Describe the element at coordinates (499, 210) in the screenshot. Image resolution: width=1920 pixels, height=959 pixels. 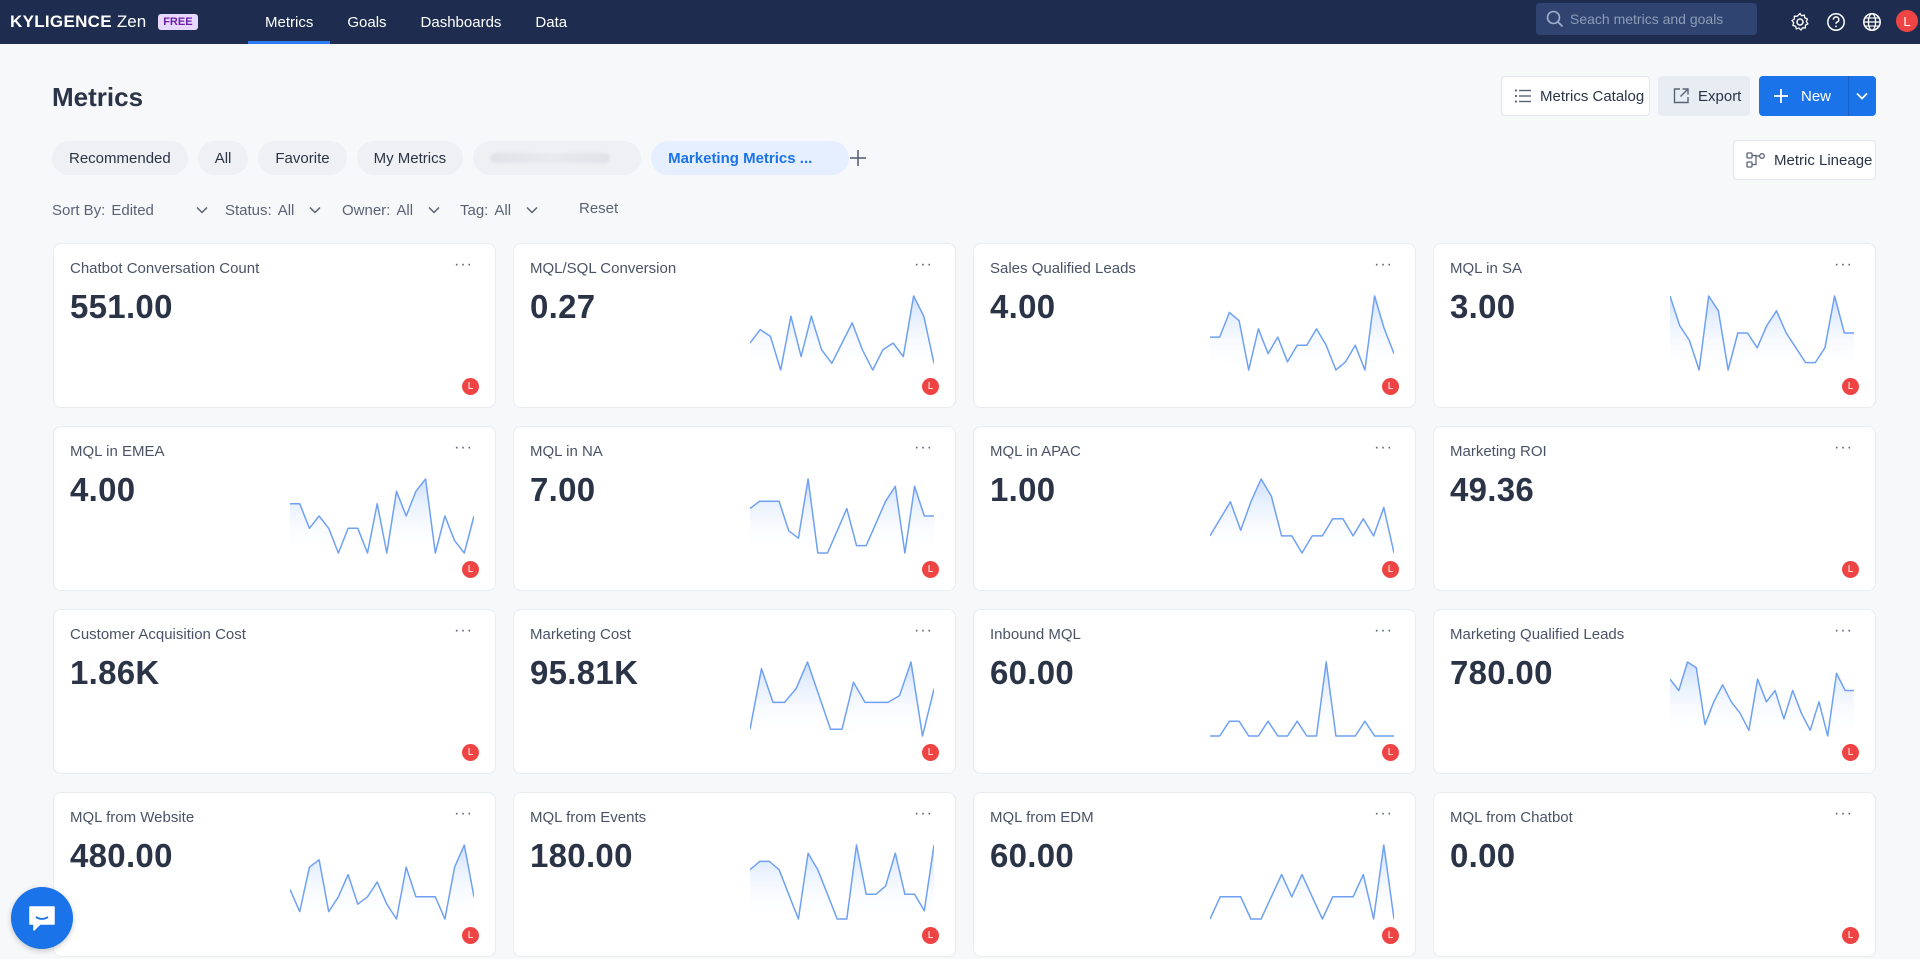
I see `tag-filter: Tag: All` at that location.